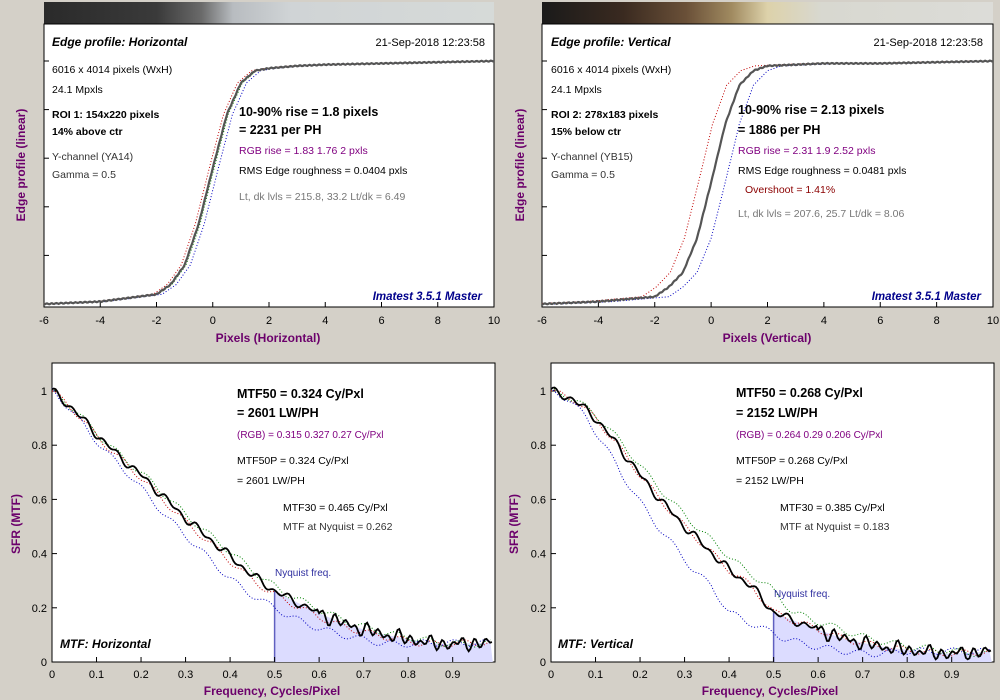 The height and width of the screenshot is (700, 1000). What do you see at coordinates (542, 321) in the screenshot?
I see `x-tick-label: -6` at bounding box center [542, 321].